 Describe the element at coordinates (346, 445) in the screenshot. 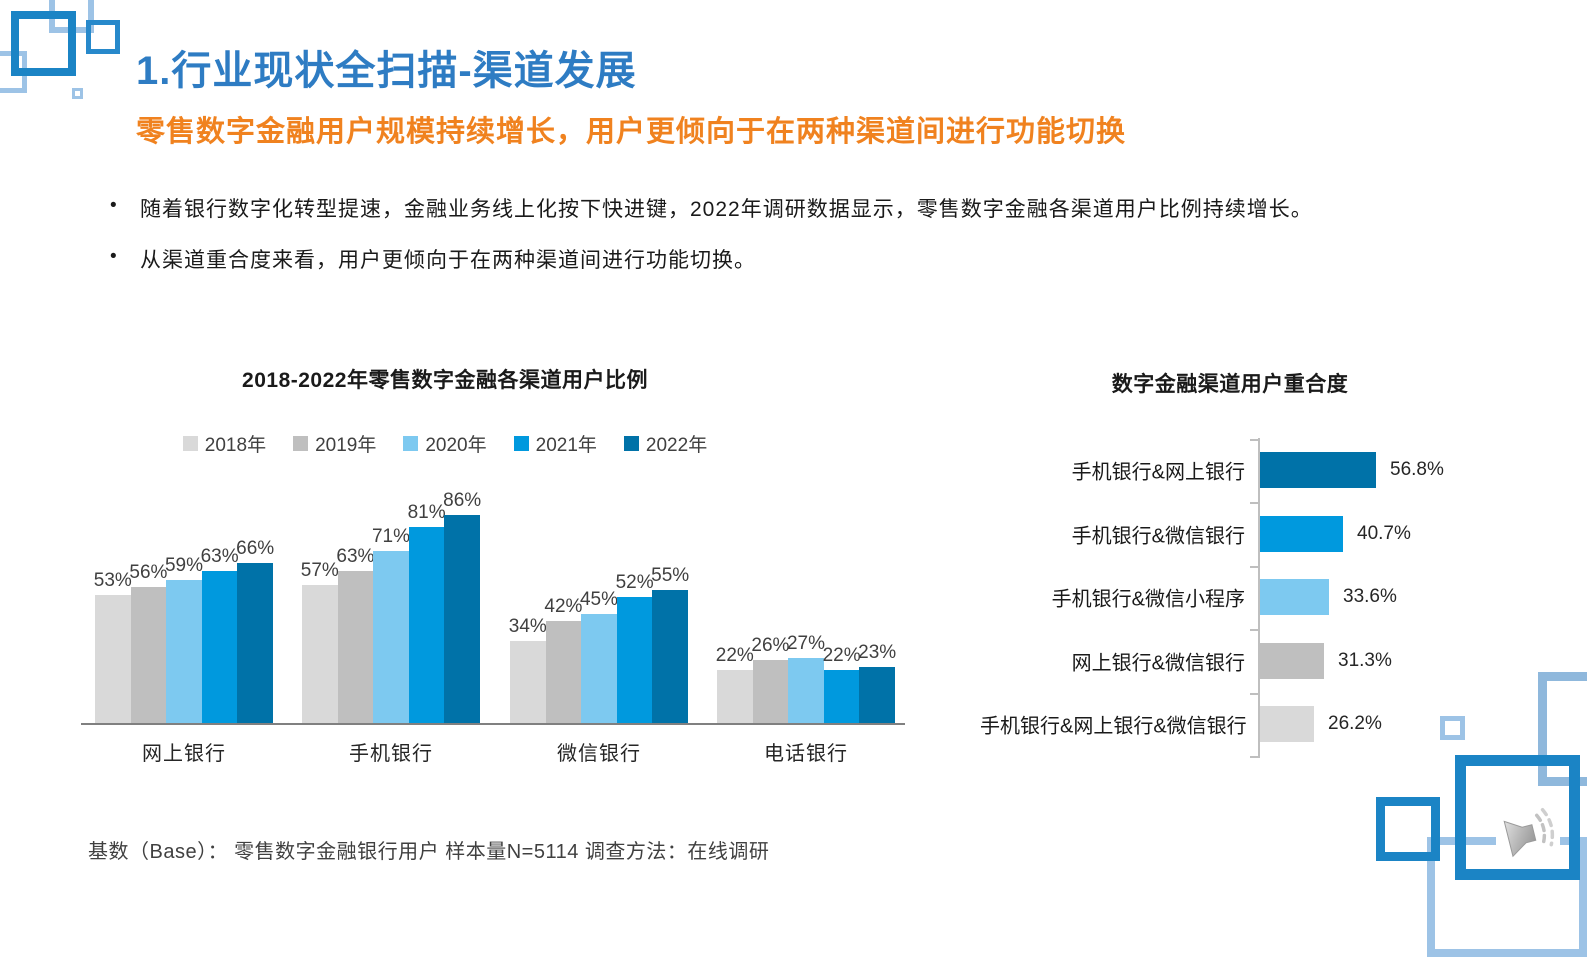

I see `legend-label: 2019年` at that location.